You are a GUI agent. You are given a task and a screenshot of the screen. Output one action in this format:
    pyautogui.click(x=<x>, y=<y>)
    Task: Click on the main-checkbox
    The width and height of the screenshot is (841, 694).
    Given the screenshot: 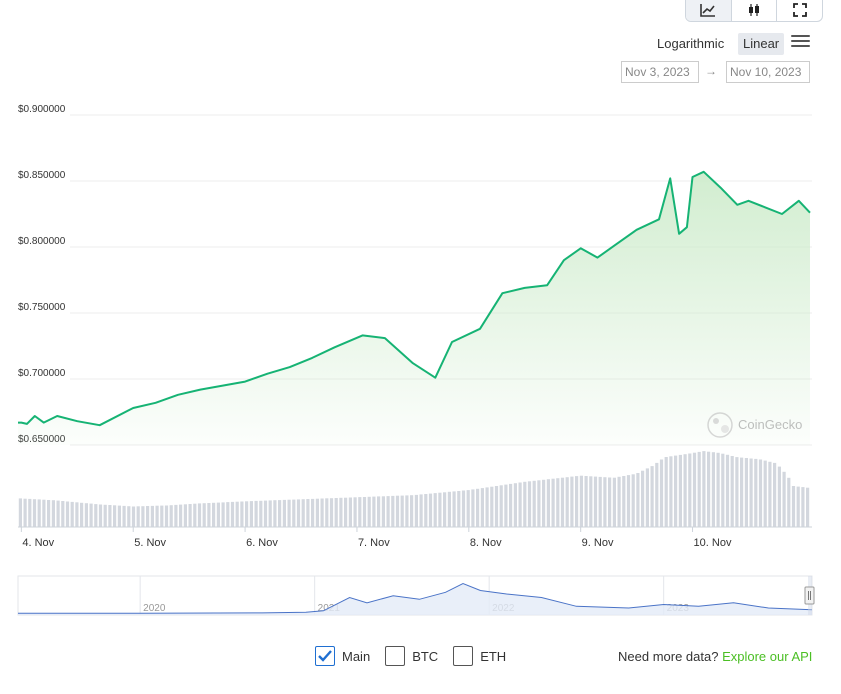 What is the action you would take?
    pyautogui.click(x=325, y=656)
    